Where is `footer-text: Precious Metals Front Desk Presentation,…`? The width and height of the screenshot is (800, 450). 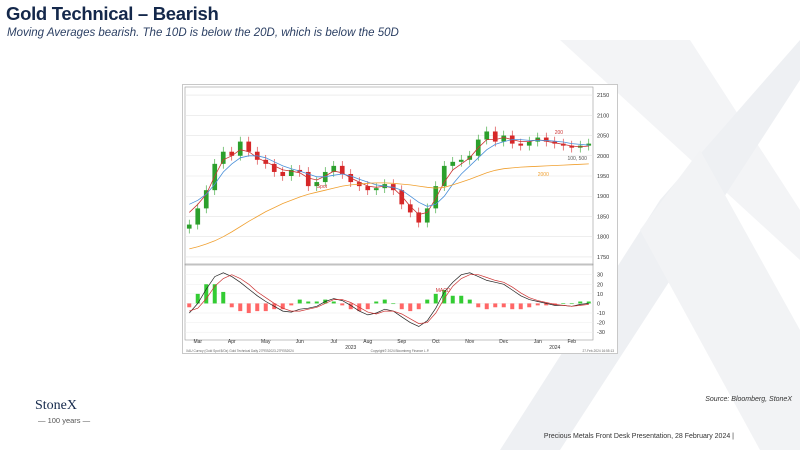 footer-text: Precious Metals Front Desk Presentation,… is located at coordinates (638, 436).